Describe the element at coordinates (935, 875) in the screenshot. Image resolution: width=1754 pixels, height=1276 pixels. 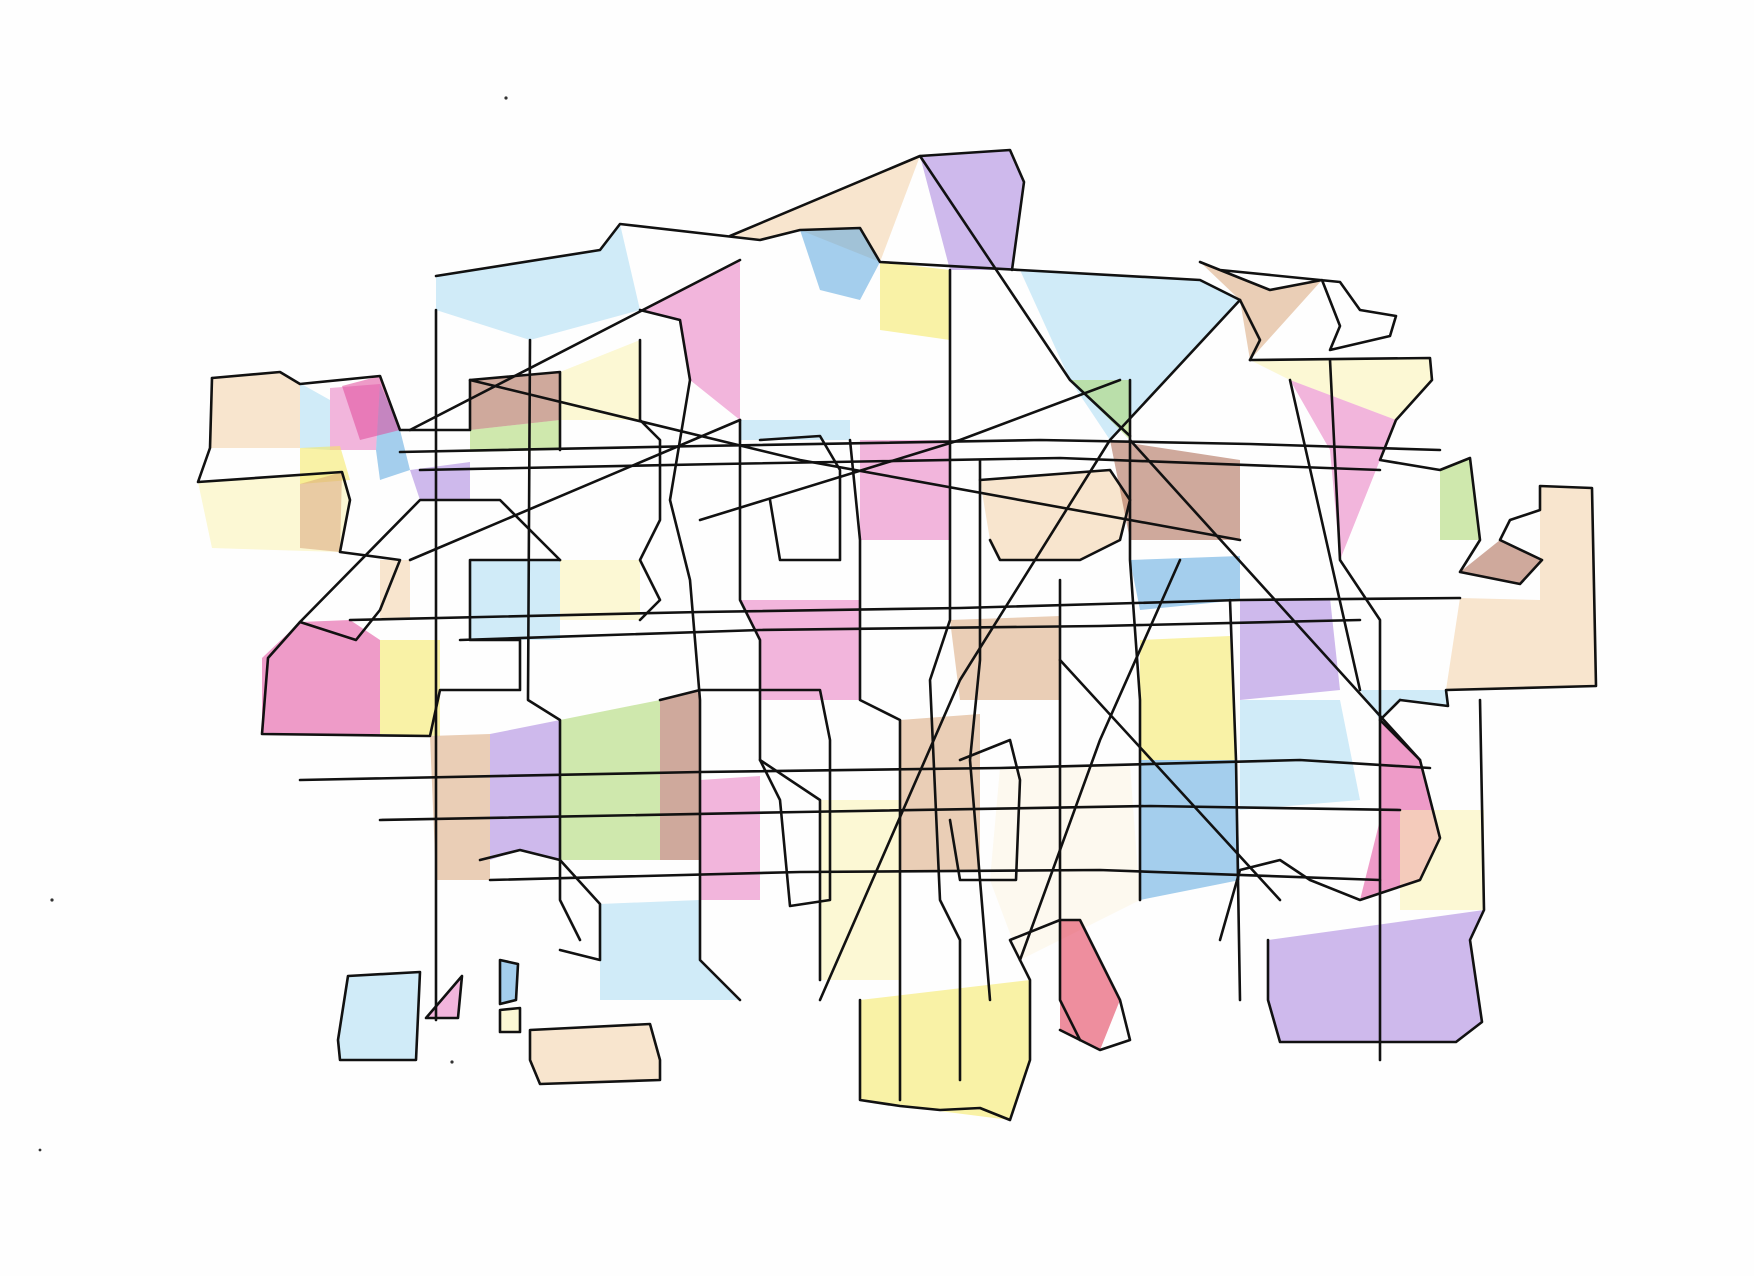
I see `band-bottom` at that location.